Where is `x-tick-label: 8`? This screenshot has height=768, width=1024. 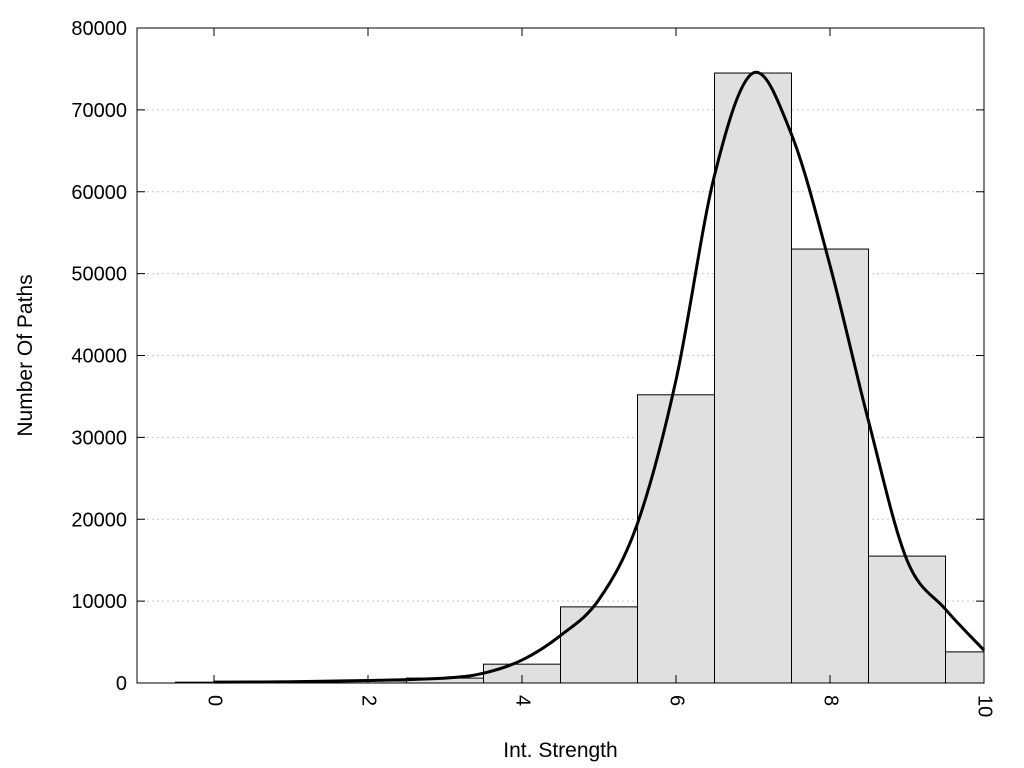 x-tick-label: 8 is located at coordinates (831, 700).